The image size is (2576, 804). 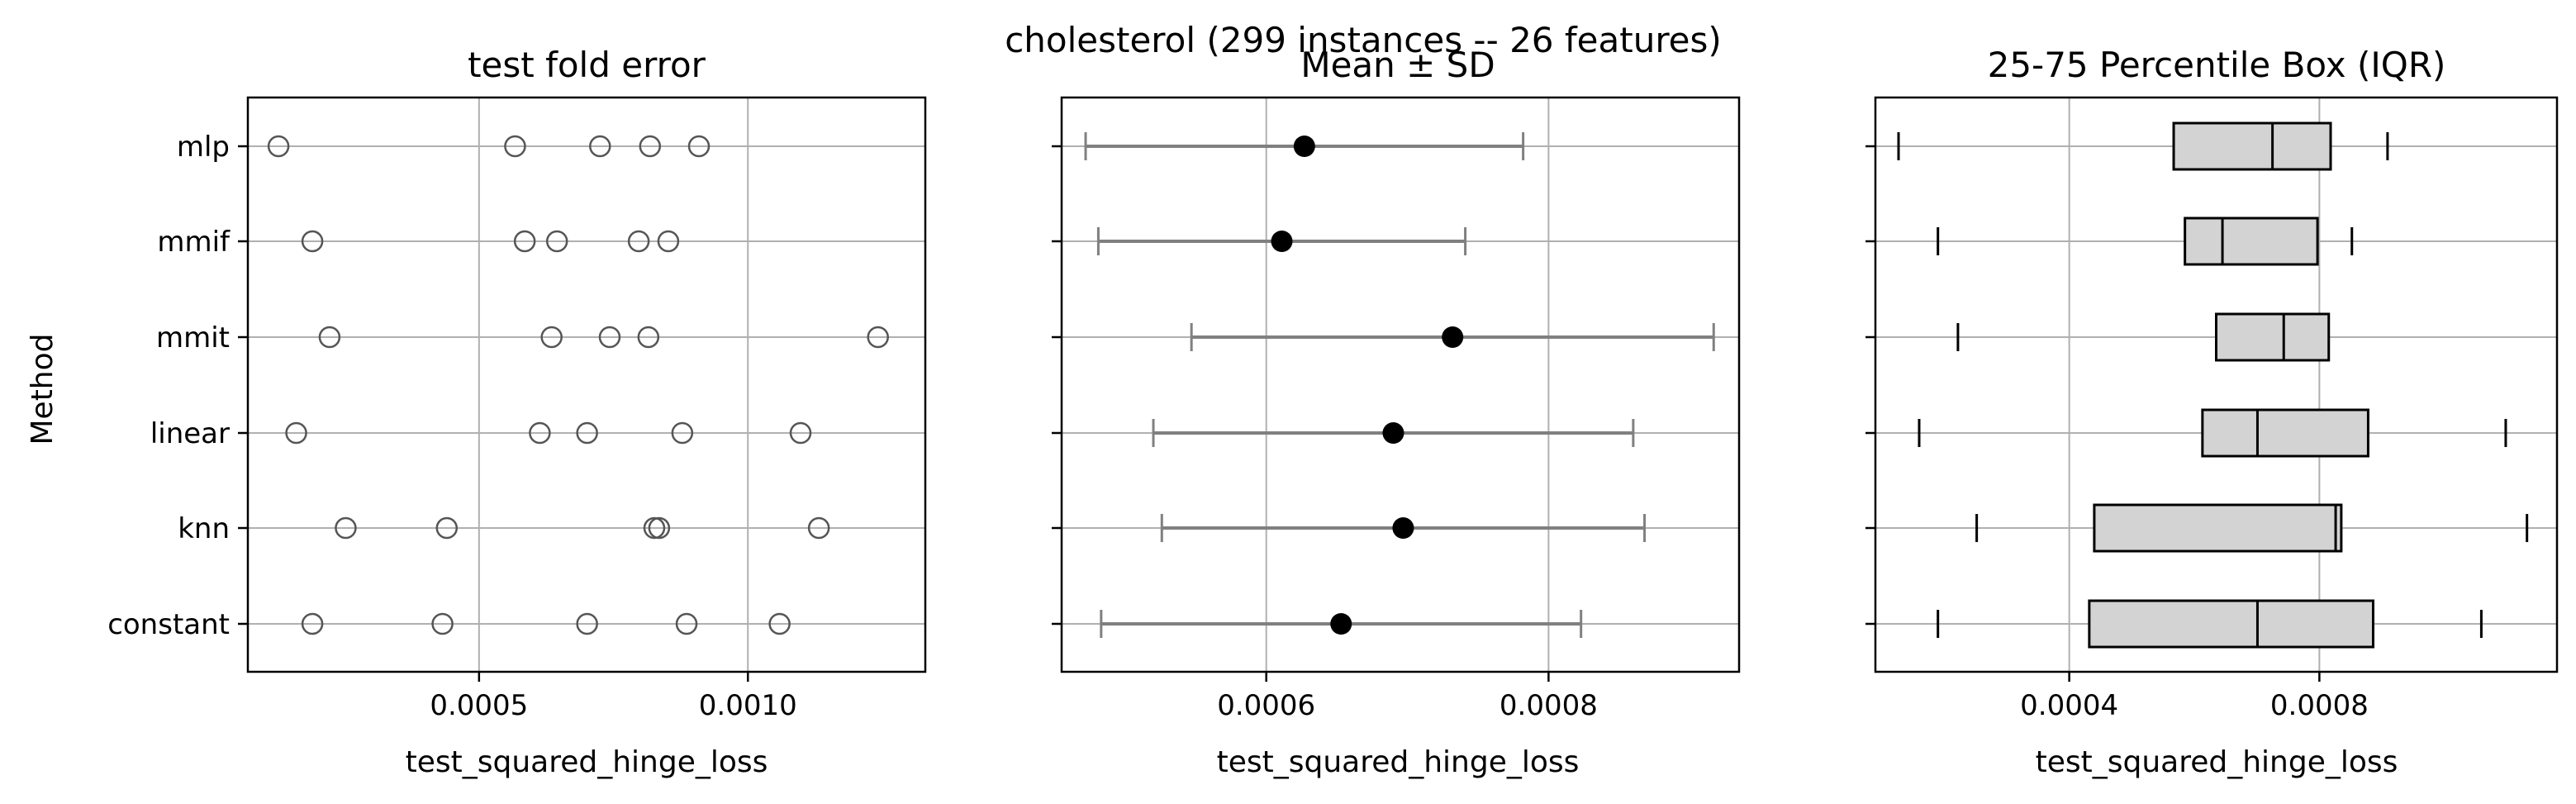 What do you see at coordinates (203, 147) in the screenshot?
I see `y-tick-label: mlp` at bounding box center [203, 147].